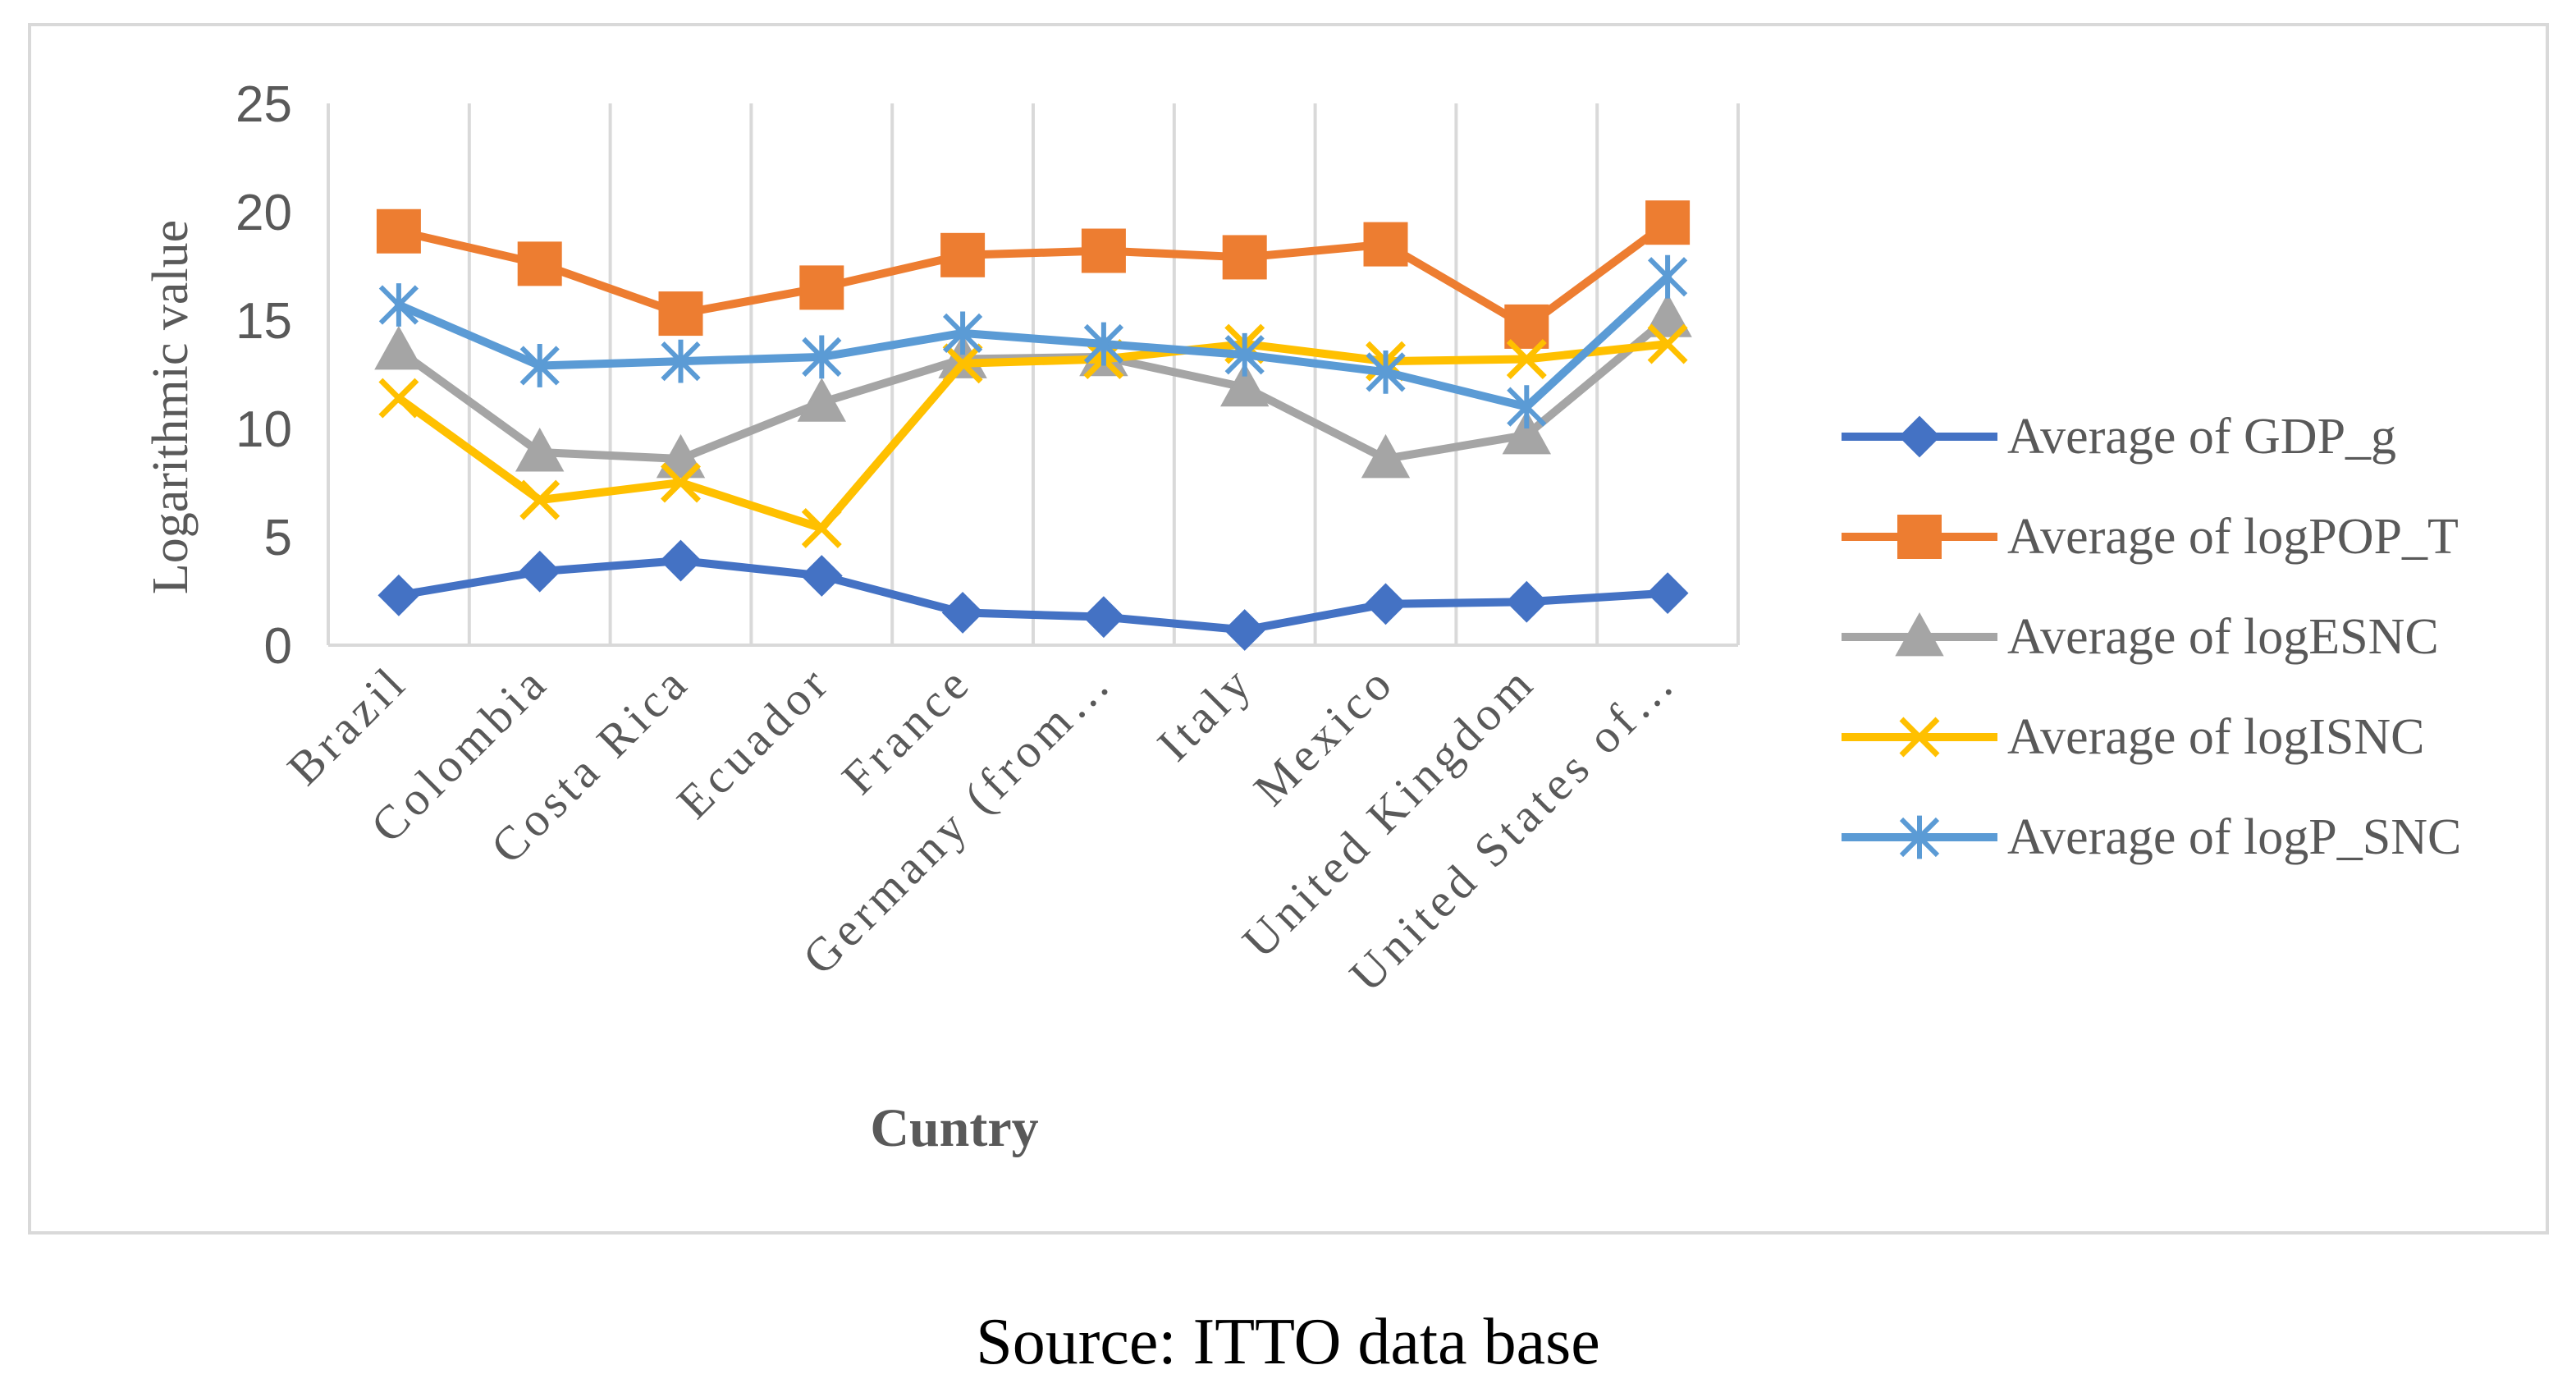  I want to click on y-axis-title: Logarithmic value, so click(171, 407).